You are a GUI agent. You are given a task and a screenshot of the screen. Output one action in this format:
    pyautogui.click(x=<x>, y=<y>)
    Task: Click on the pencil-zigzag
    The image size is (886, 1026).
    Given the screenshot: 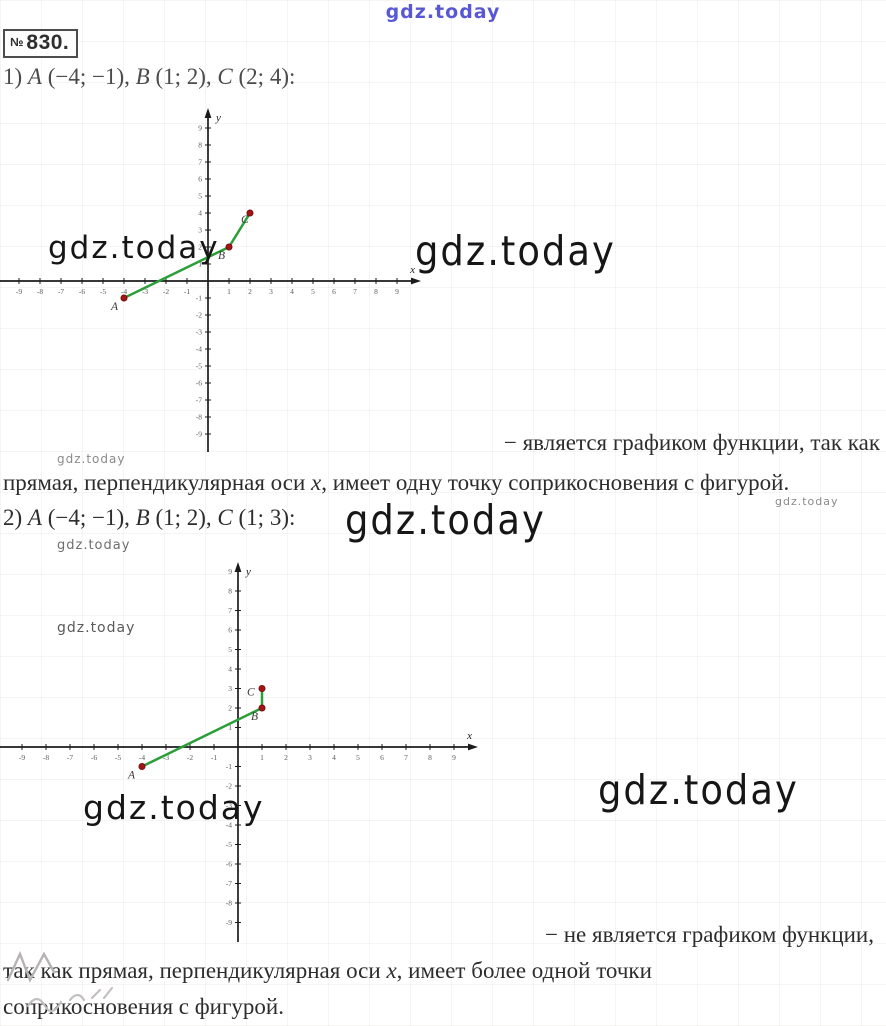 What is the action you would take?
    pyautogui.click(x=31, y=966)
    